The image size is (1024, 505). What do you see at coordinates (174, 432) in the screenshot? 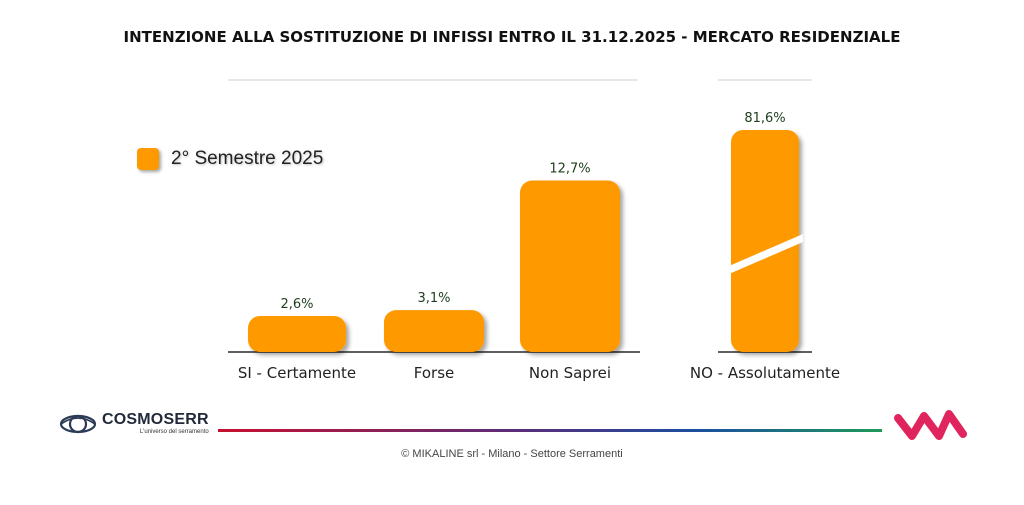
I see `brand-tagline: L'universo del serramento` at bounding box center [174, 432].